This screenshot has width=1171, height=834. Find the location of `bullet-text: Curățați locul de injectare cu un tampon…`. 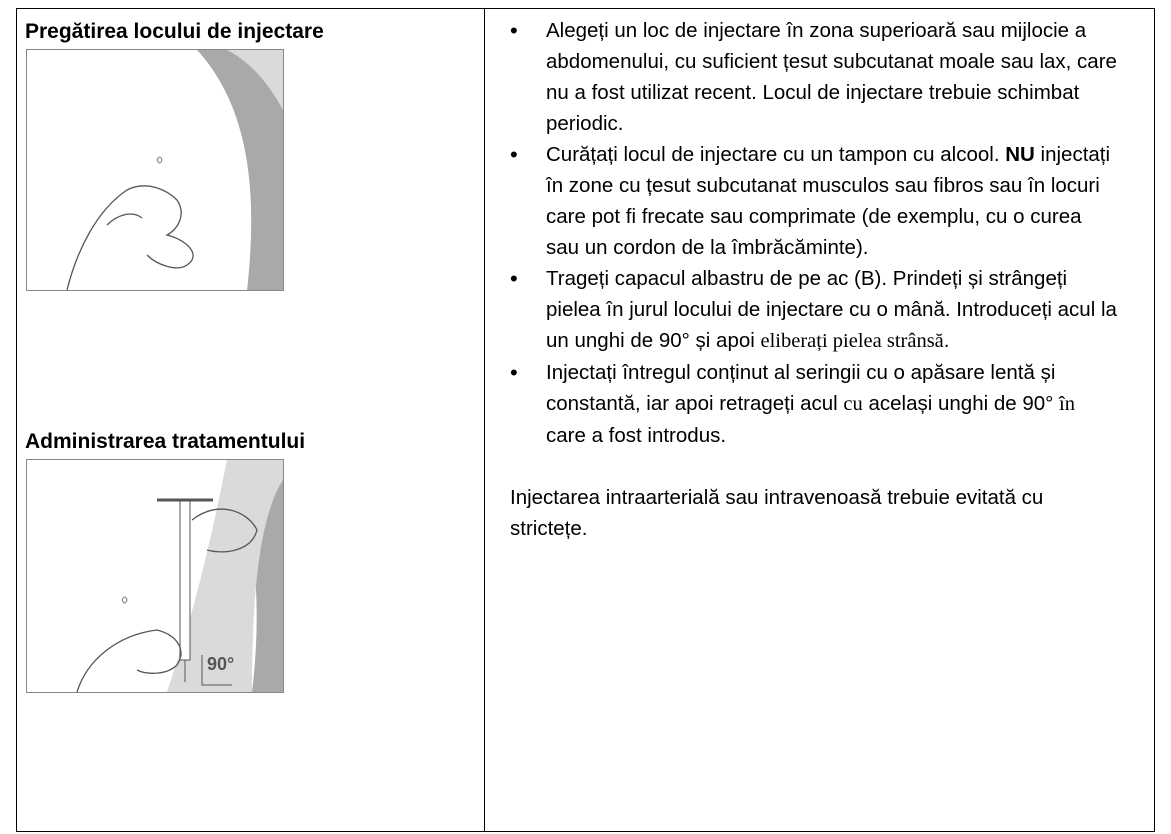

bullet-text: Curățați locul de injectare cu un tampon… is located at coordinates (776, 154).